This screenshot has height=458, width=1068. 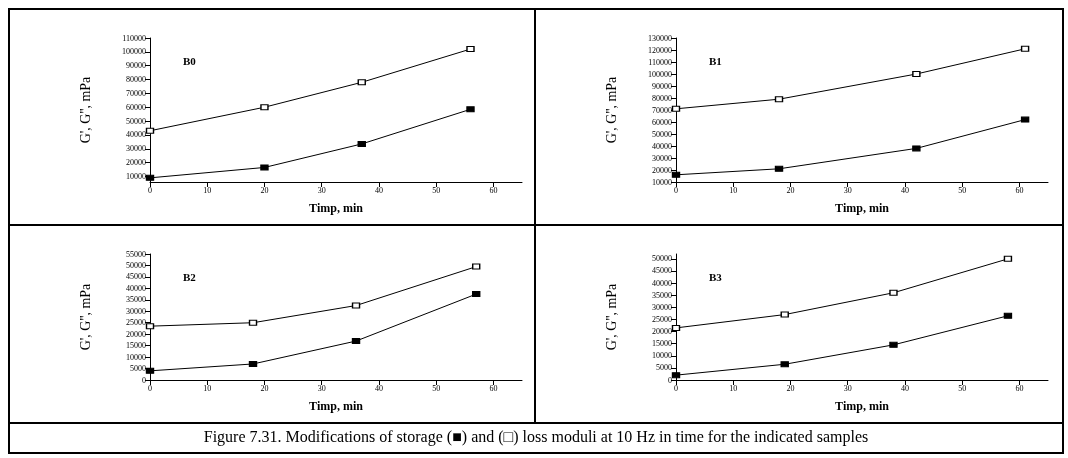 What do you see at coordinates (660, 38) in the screenshot?
I see `y-tick-label: 130000` at bounding box center [660, 38].